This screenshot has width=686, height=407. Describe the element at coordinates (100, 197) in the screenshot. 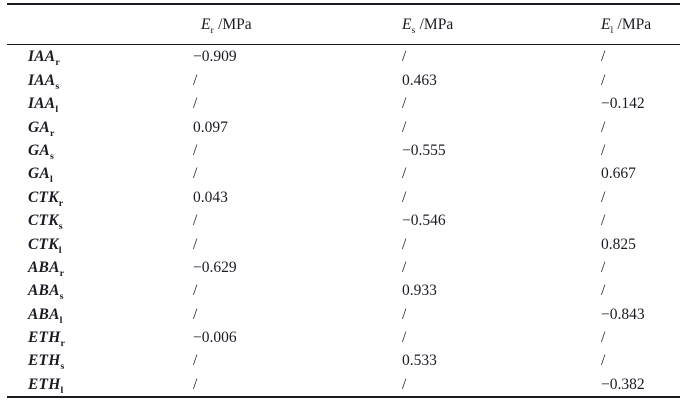

I see `row-label: CTKr` at that location.